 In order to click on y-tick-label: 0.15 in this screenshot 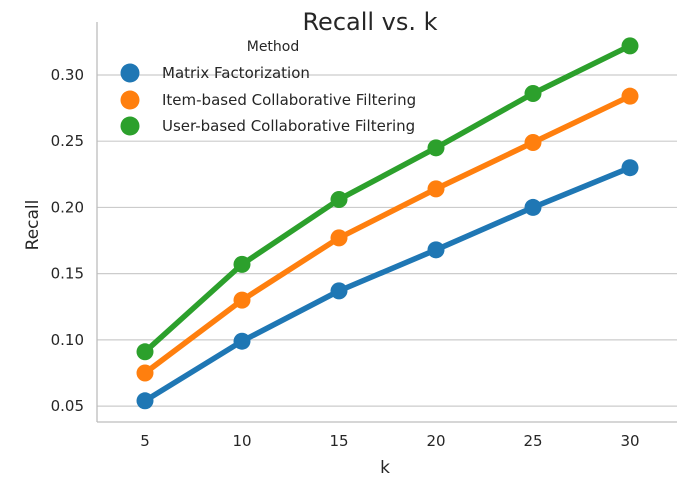, I will do `click(67, 274)`.